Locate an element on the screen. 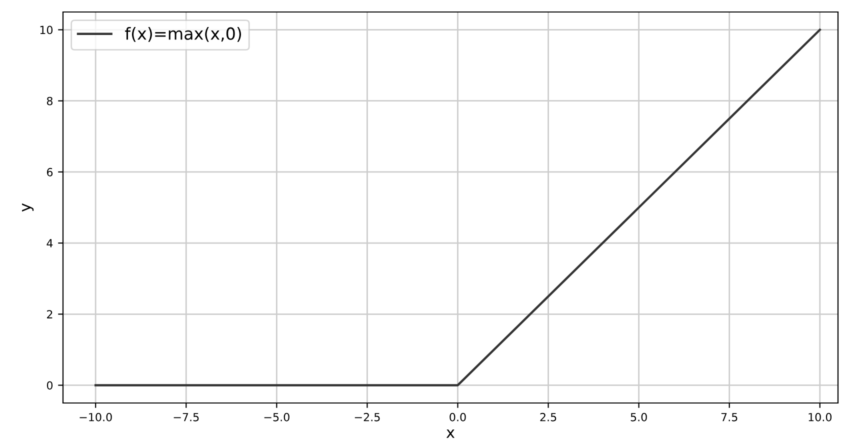  y-tick-label: 8 is located at coordinates (49, 101).